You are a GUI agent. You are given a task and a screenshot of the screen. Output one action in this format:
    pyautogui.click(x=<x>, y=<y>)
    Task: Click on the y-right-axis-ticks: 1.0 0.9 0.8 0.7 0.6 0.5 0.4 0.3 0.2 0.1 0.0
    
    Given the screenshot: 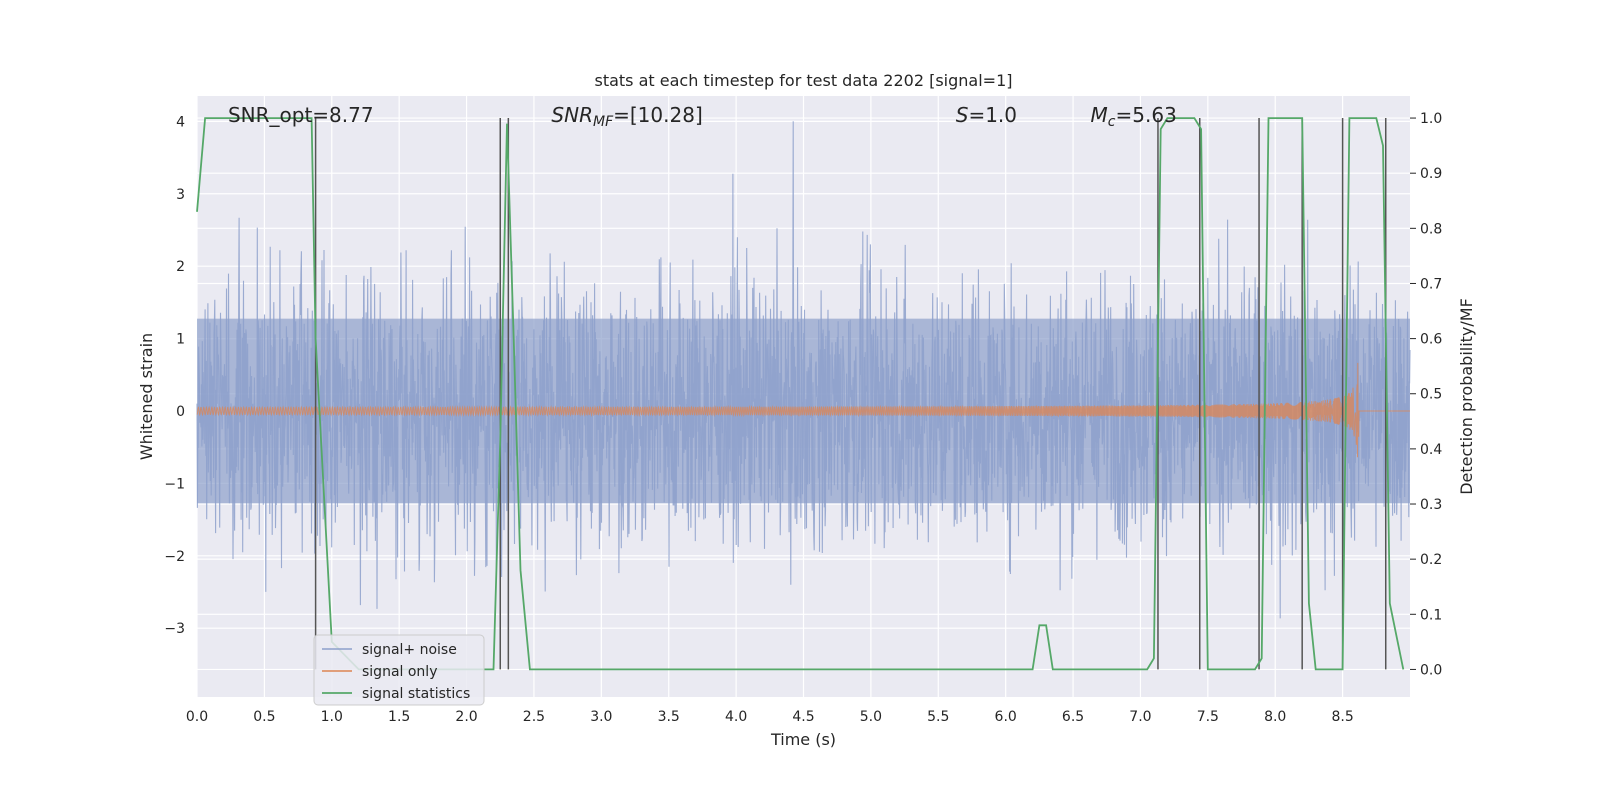 What is the action you would take?
    pyautogui.click(x=1426, y=394)
    